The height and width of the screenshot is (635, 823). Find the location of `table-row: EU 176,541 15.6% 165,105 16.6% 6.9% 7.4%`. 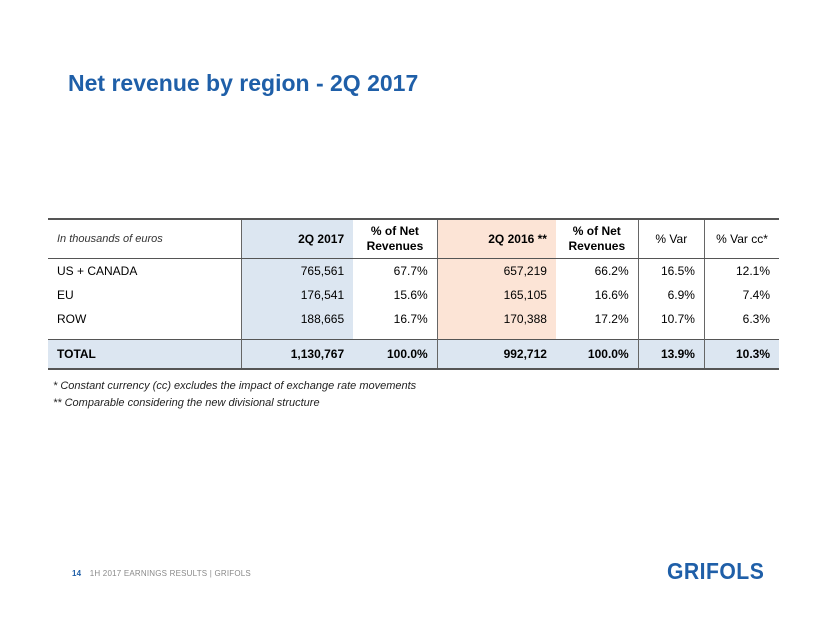

table-row: EU 176,541 15.6% 165,105 16.6% 6.9% 7.4% is located at coordinates (413, 295).